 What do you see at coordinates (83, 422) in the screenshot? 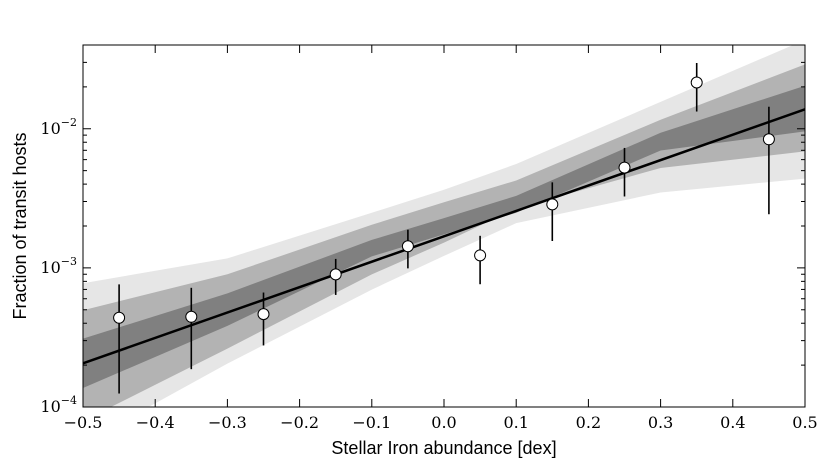
I see `x-tick-label: −0.5` at bounding box center [83, 422].